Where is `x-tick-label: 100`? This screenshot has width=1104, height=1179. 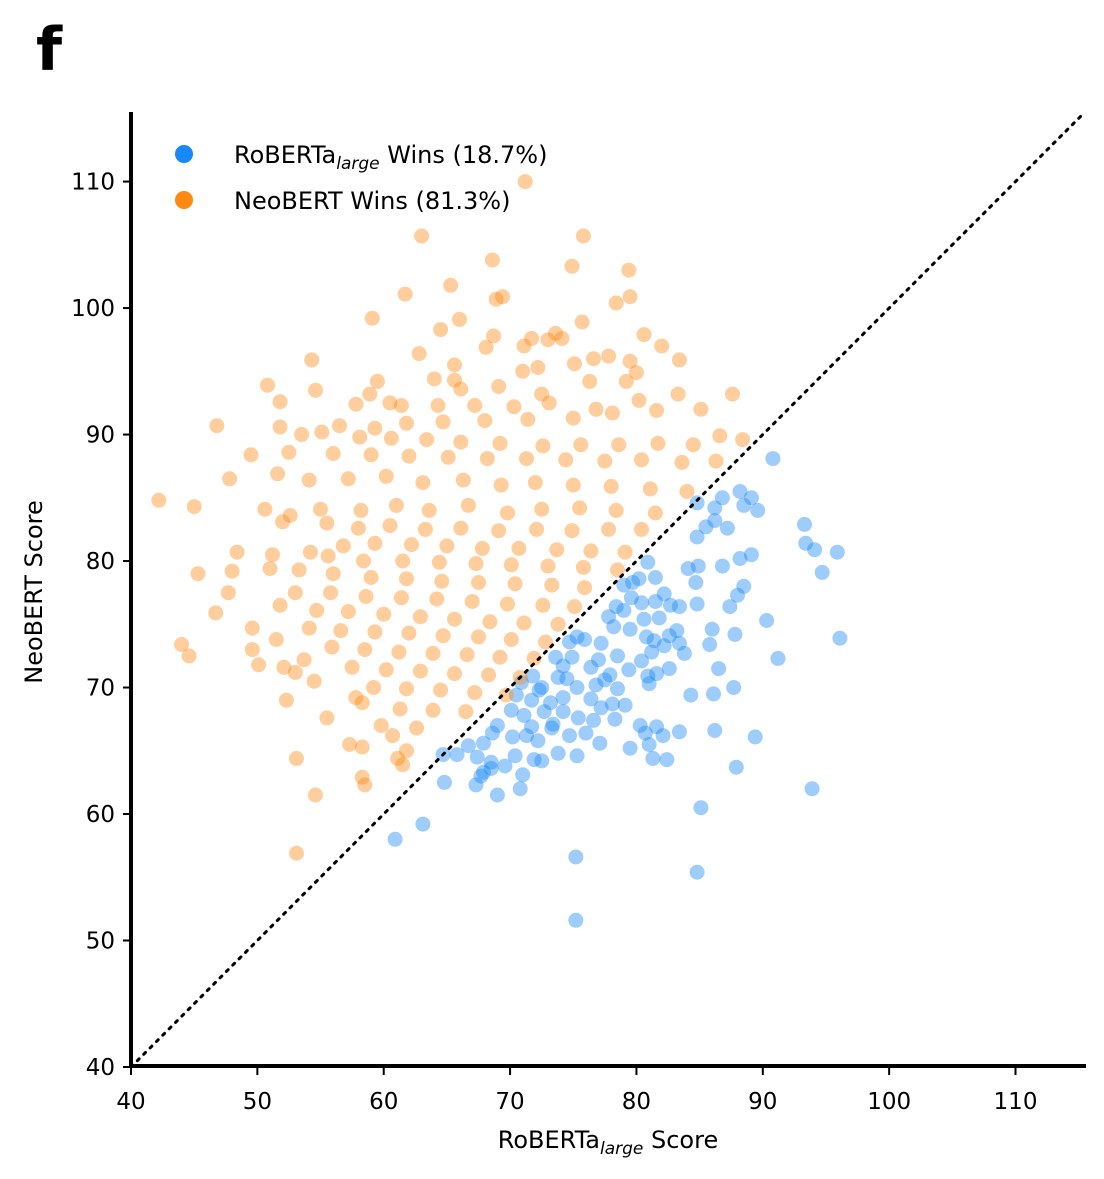
x-tick-label: 100 is located at coordinates (889, 1102).